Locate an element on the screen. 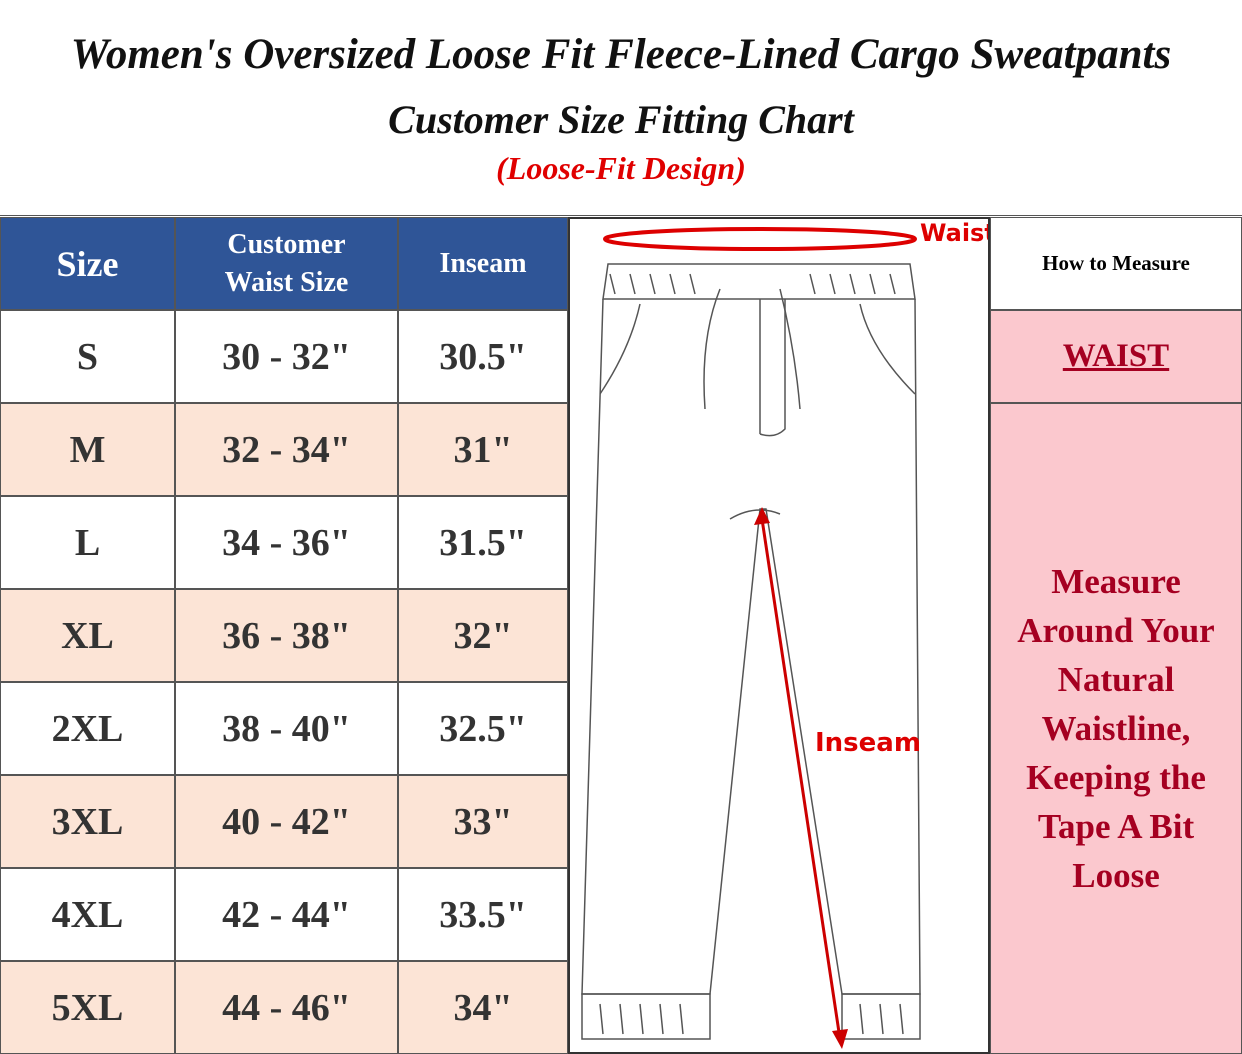  inseam-label: Inseam is located at coordinates (868, 743).